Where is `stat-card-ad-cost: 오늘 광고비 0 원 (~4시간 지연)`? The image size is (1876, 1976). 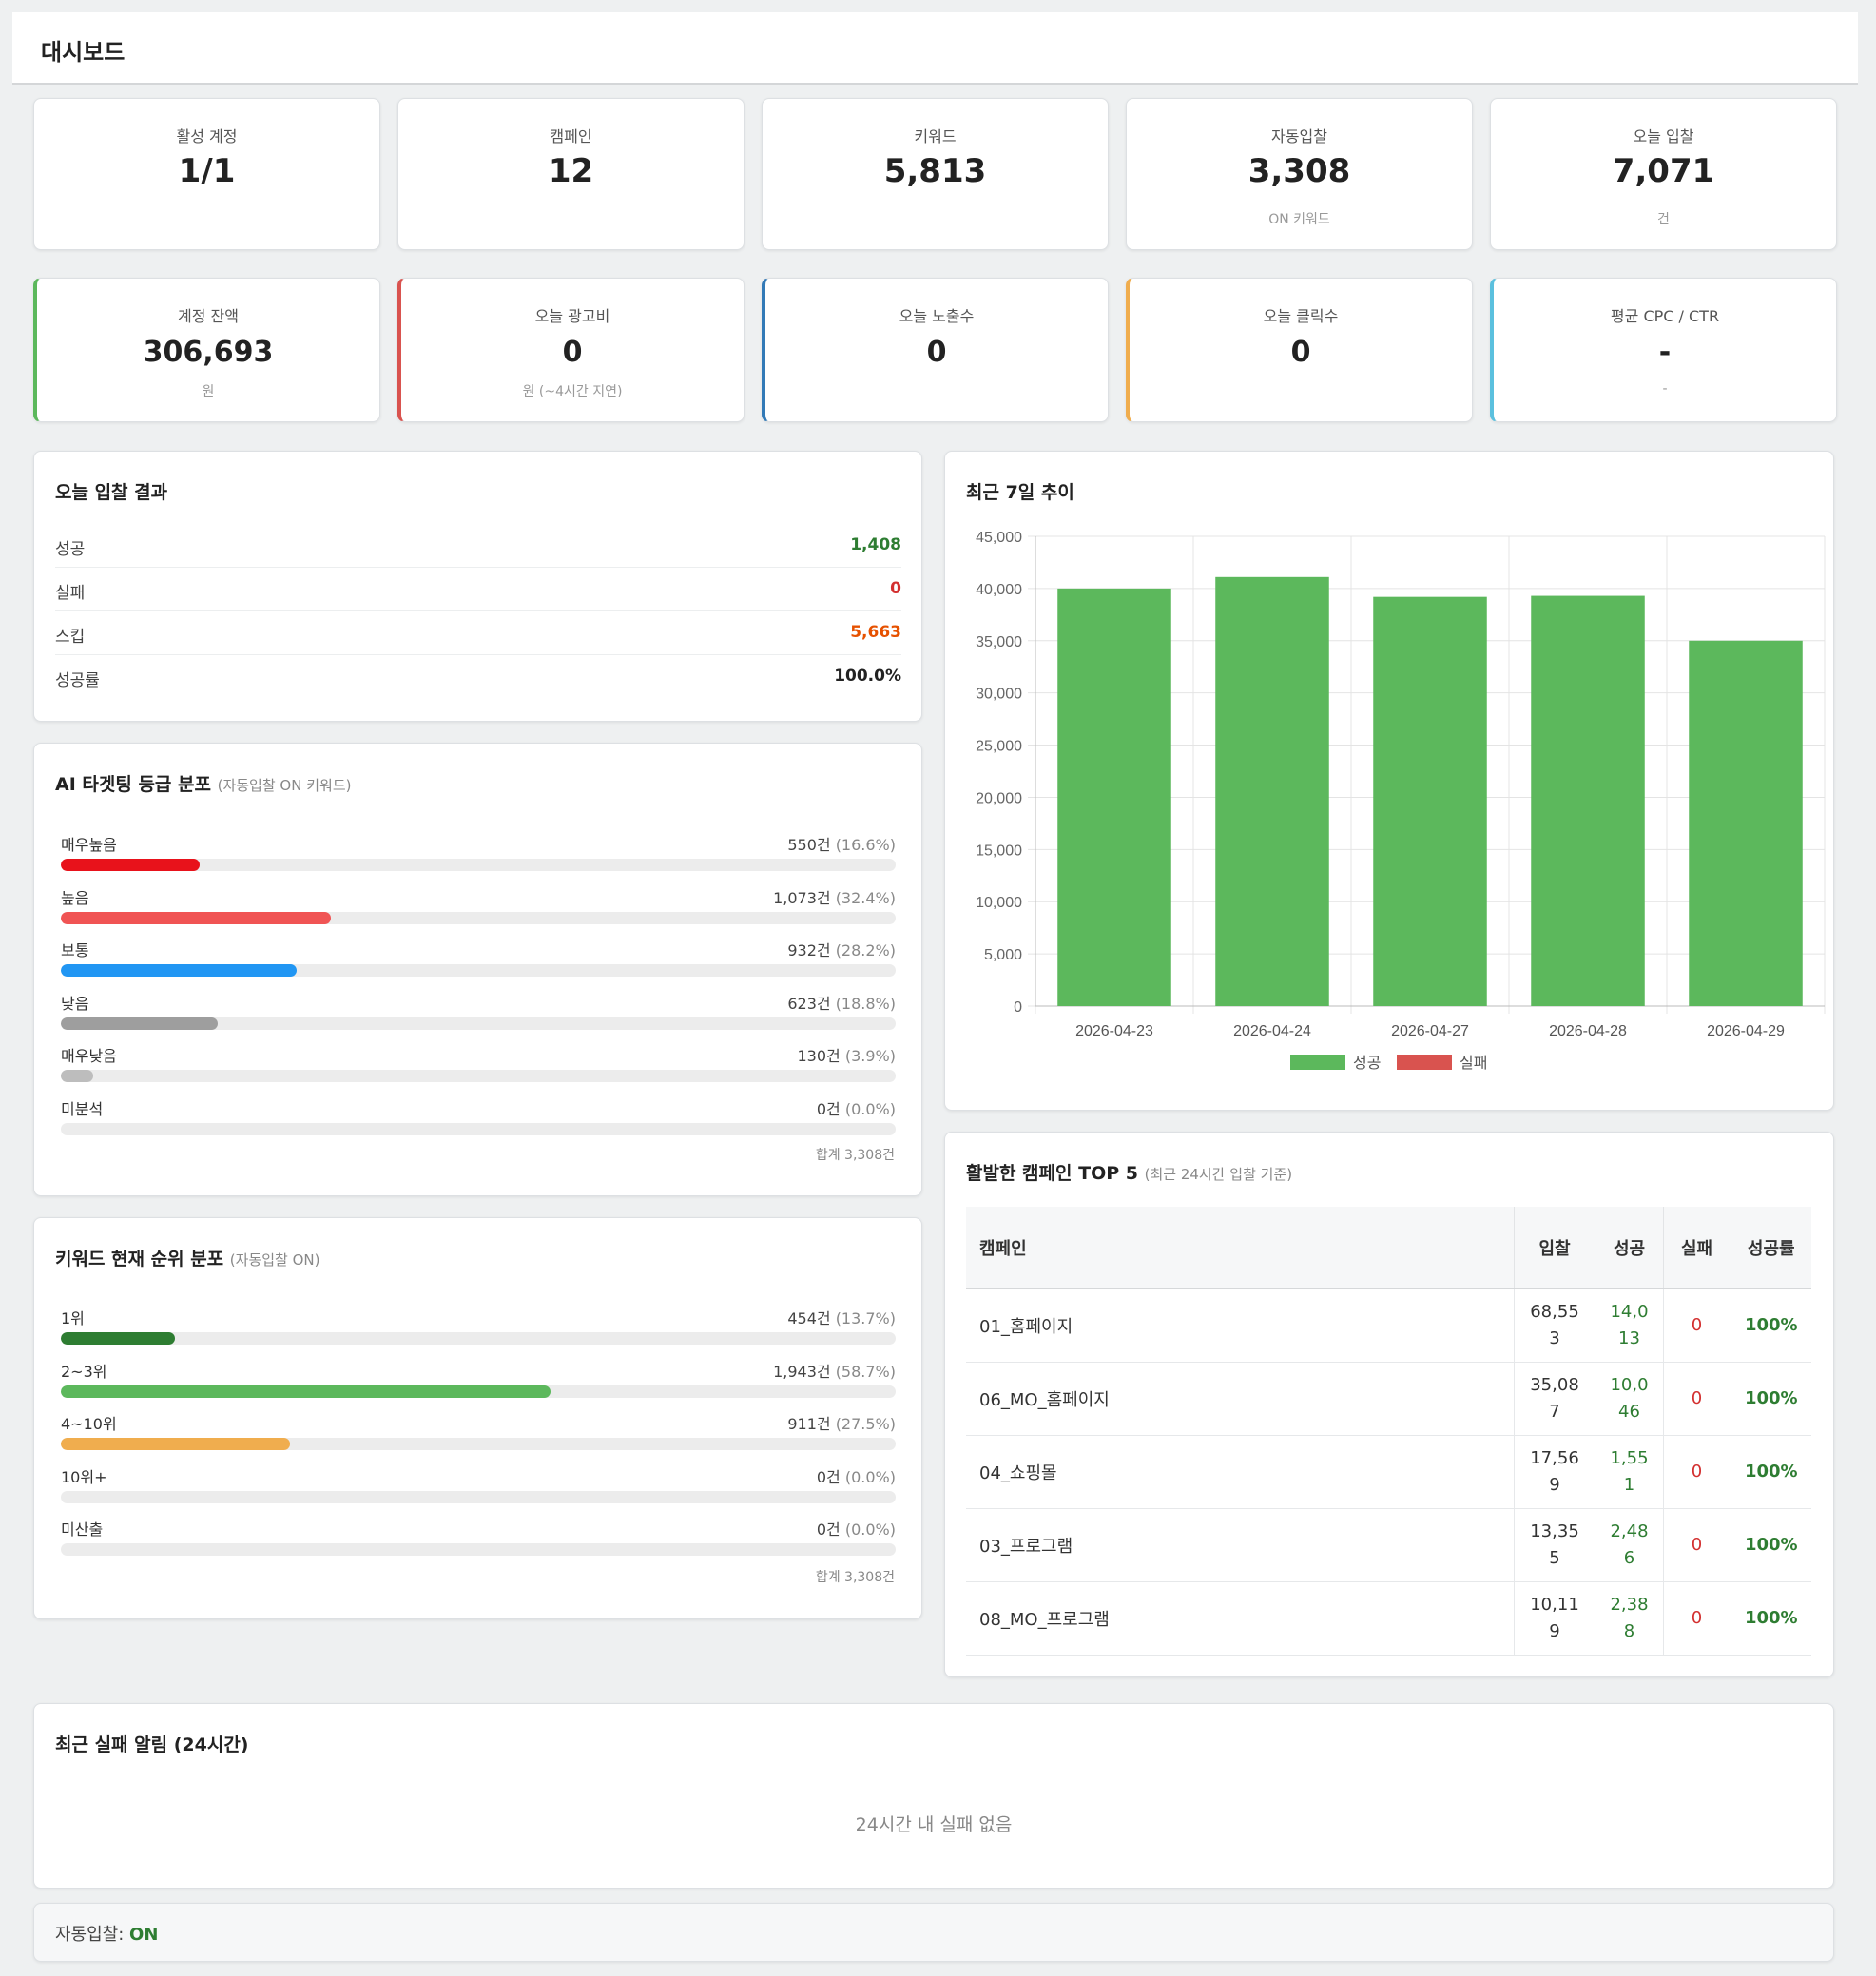
stat-card-ad-cost: 오늘 광고비 0 원 (~4시간 지연) is located at coordinates (571, 350).